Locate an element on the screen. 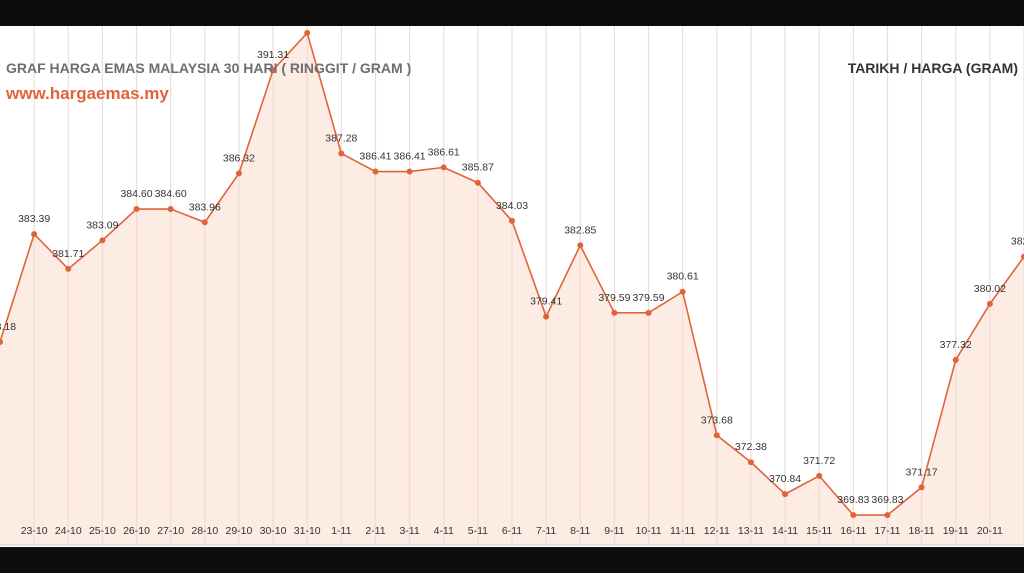  website-link: www.hargaemas.my is located at coordinates (87, 93).